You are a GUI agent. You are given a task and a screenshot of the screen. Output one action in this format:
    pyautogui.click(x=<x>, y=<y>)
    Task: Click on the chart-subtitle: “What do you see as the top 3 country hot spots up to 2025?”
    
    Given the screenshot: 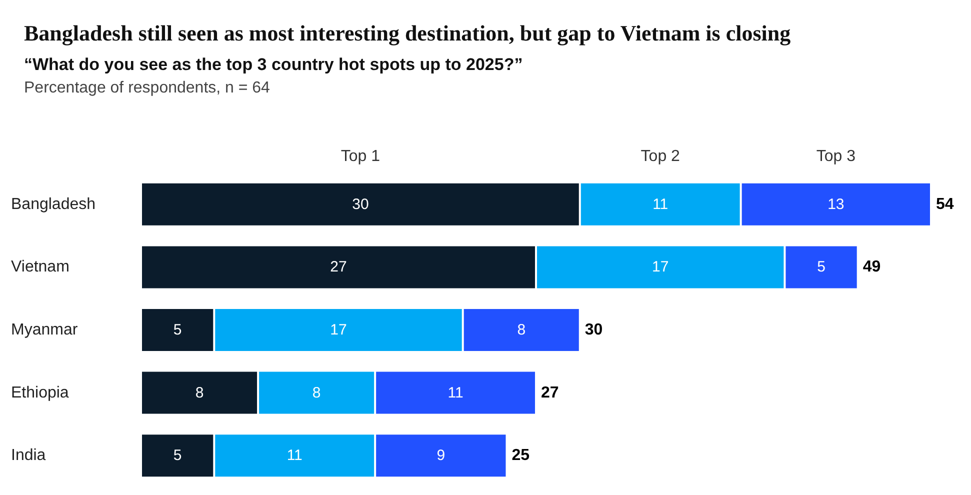 What is the action you would take?
    pyautogui.click(x=273, y=64)
    